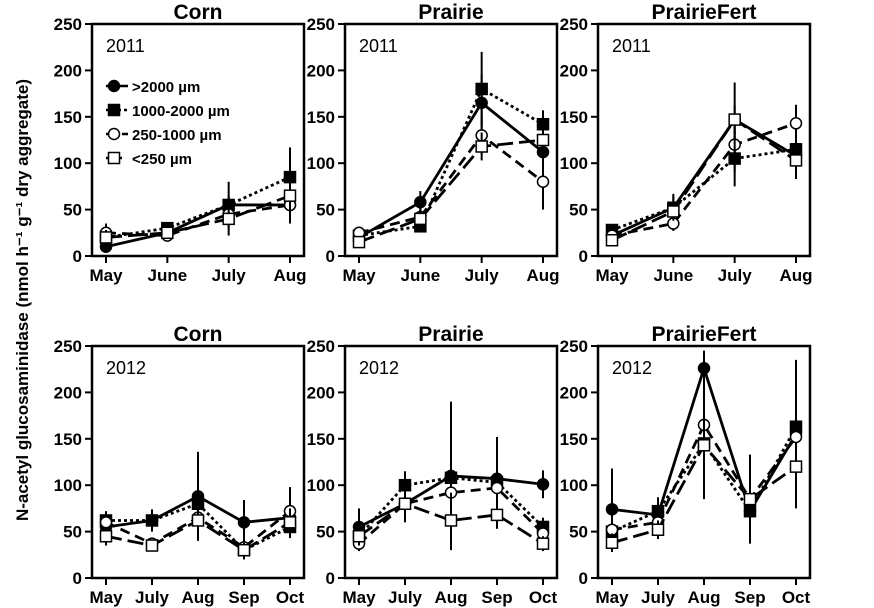 The image size is (874, 608). What do you see at coordinates (126, 368) in the screenshot?
I see `panel-year-label: 2012` at bounding box center [126, 368].